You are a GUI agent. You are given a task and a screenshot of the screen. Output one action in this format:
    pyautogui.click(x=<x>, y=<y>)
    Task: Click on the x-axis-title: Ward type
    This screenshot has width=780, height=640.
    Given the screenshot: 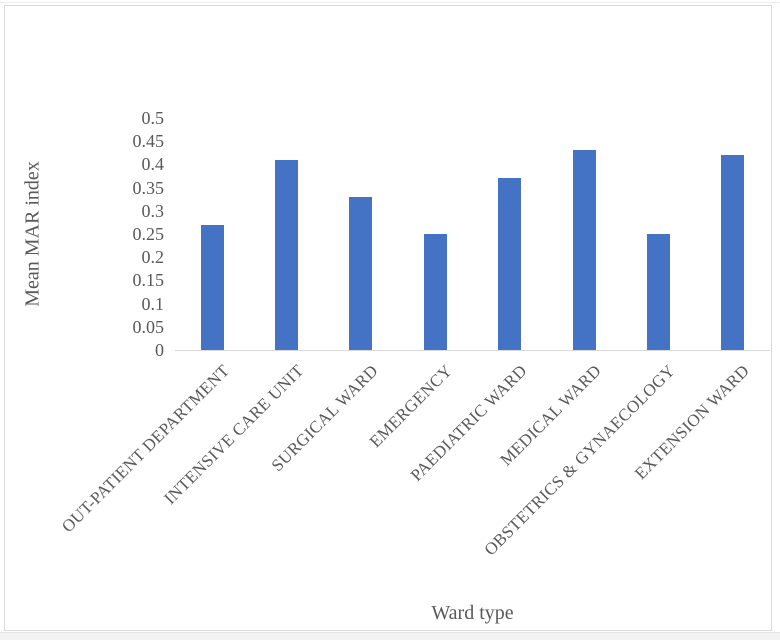 What is the action you would take?
    pyautogui.click(x=472, y=613)
    